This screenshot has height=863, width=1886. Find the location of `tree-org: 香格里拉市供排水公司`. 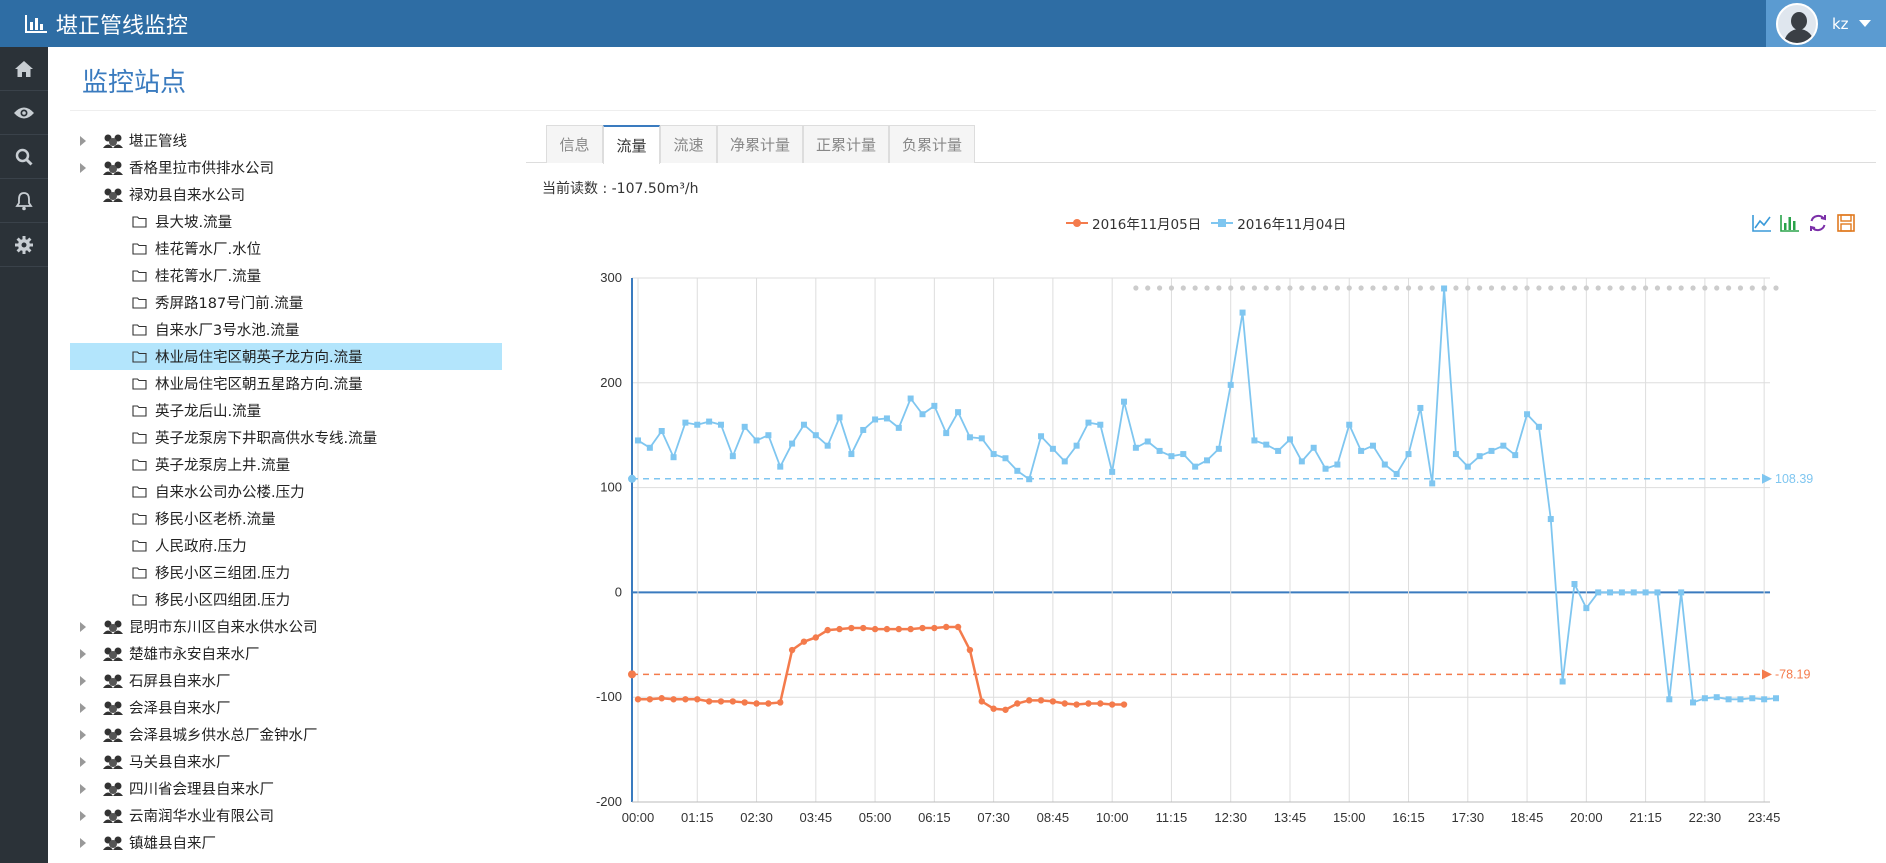

tree-org: 香格里拉市供排水公司 is located at coordinates (286, 167).